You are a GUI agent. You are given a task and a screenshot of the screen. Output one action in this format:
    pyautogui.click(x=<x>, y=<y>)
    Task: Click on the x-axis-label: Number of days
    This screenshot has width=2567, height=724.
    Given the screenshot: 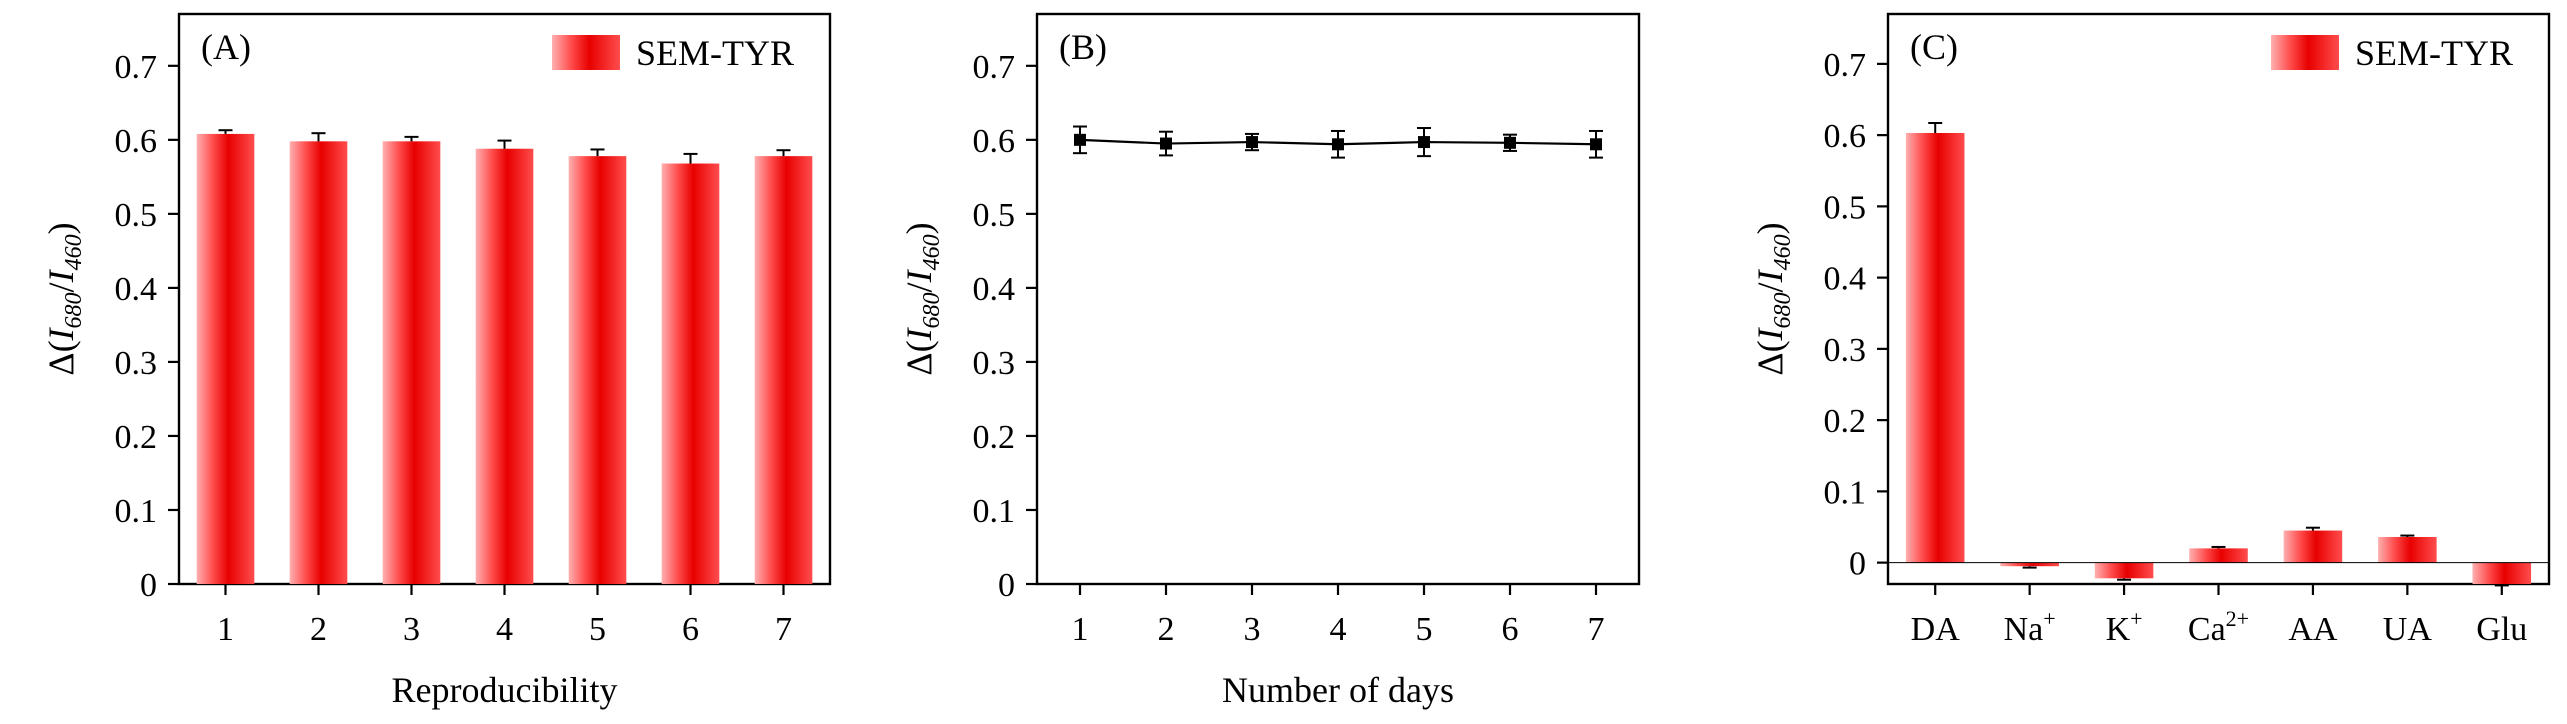 What is the action you would take?
    pyautogui.click(x=1338, y=690)
    